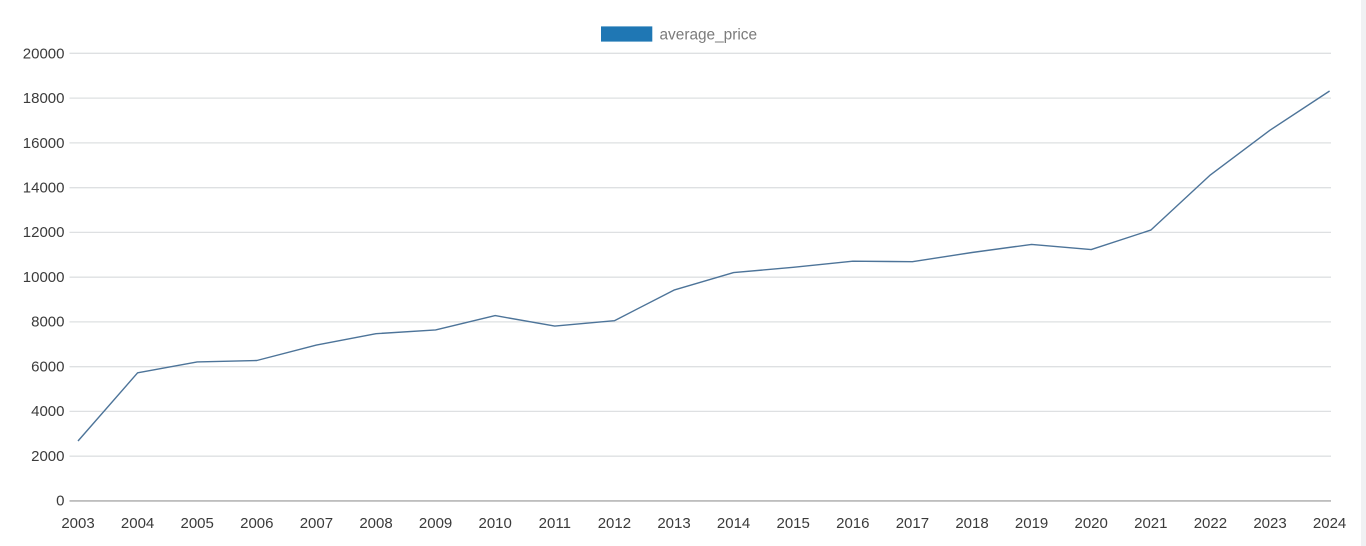  What do you see at coordinates (44, 53) in the screenshot?
I see `svg-text: 20000` at bounding box center [44, 53].